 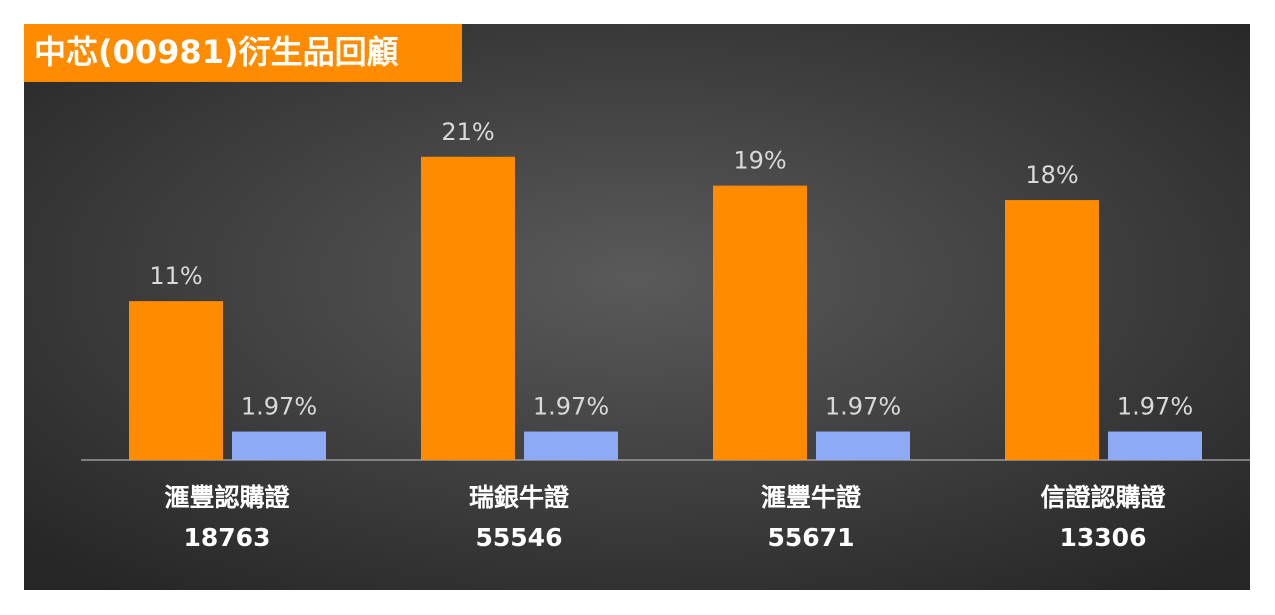 I want to click on title-box, so click(x=243, y=53).